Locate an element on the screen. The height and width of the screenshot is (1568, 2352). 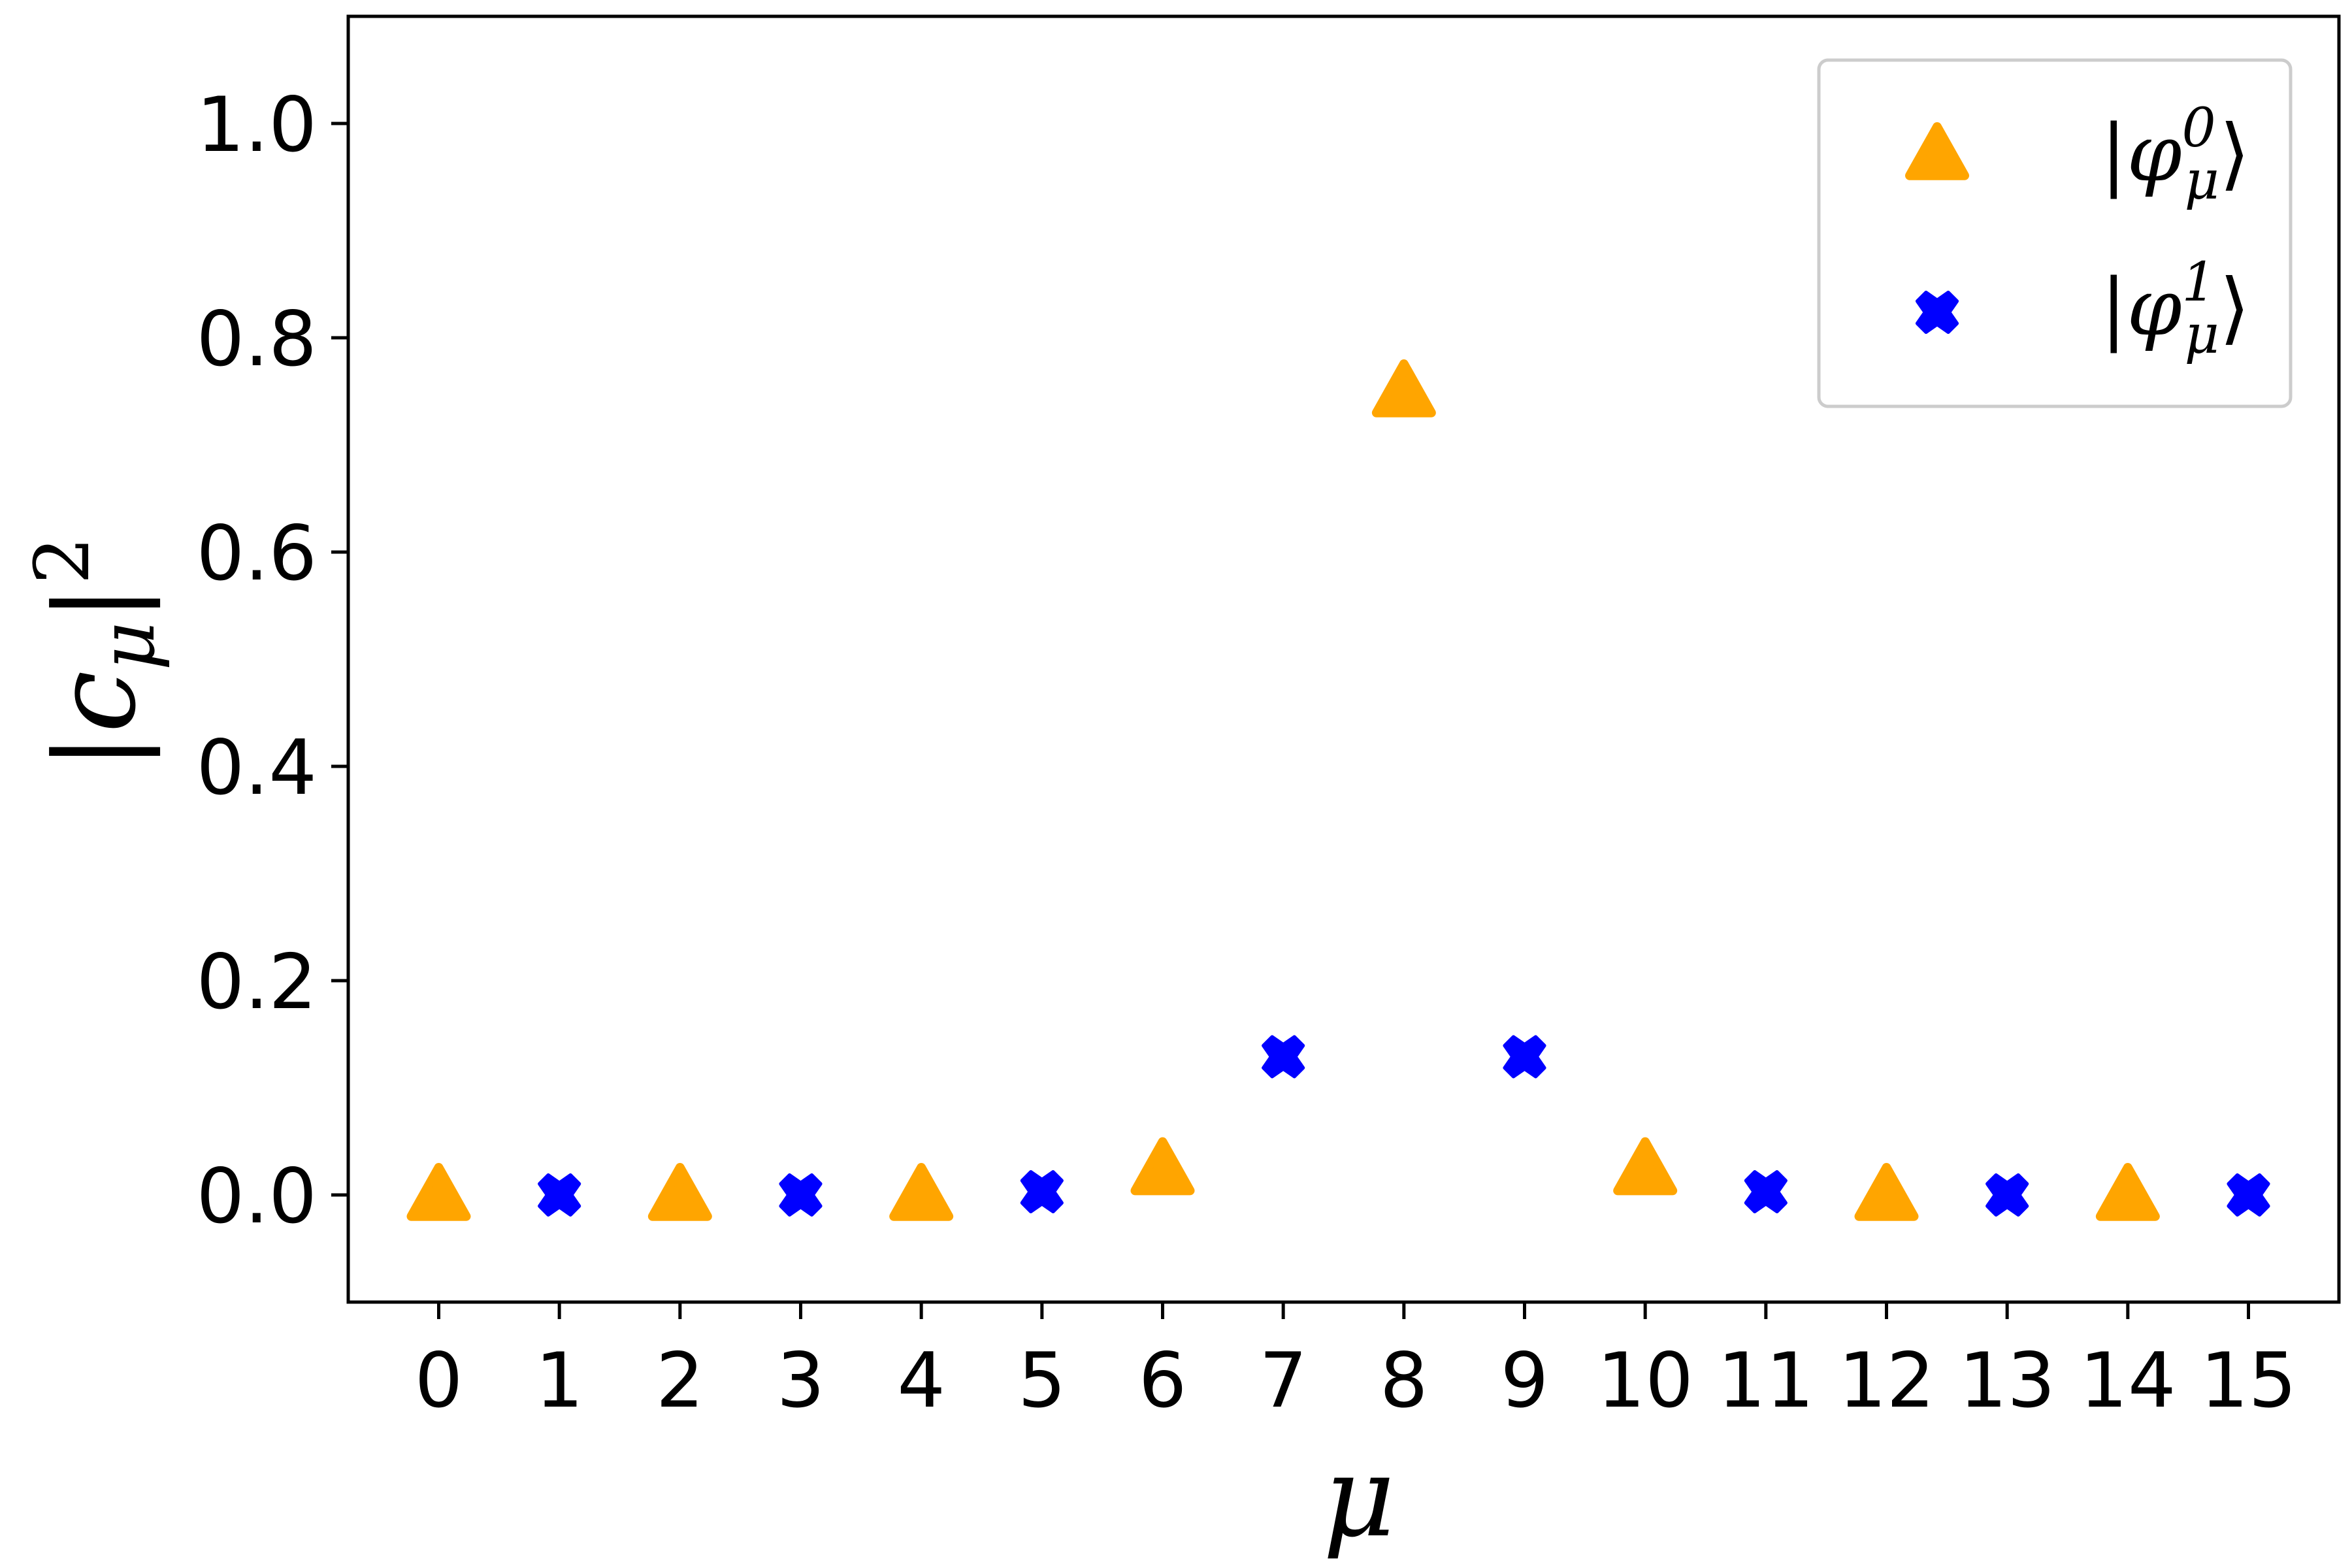
y-tick-label: 1.0 is located at coordinates (257, 125).